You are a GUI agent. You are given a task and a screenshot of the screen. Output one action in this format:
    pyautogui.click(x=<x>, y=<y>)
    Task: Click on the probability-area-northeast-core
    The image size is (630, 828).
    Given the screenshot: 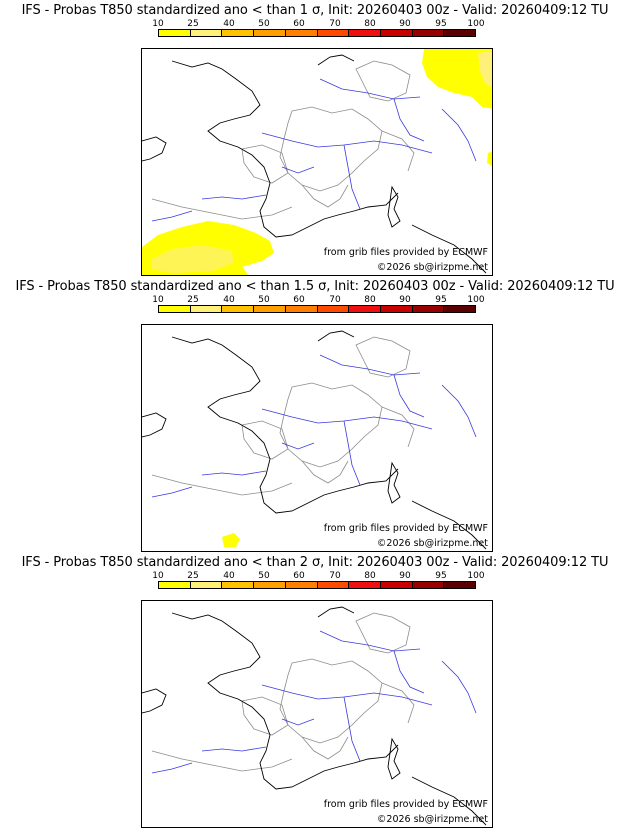 What is the action you would take?
    pyautogui.click(x=485, y=69)
    